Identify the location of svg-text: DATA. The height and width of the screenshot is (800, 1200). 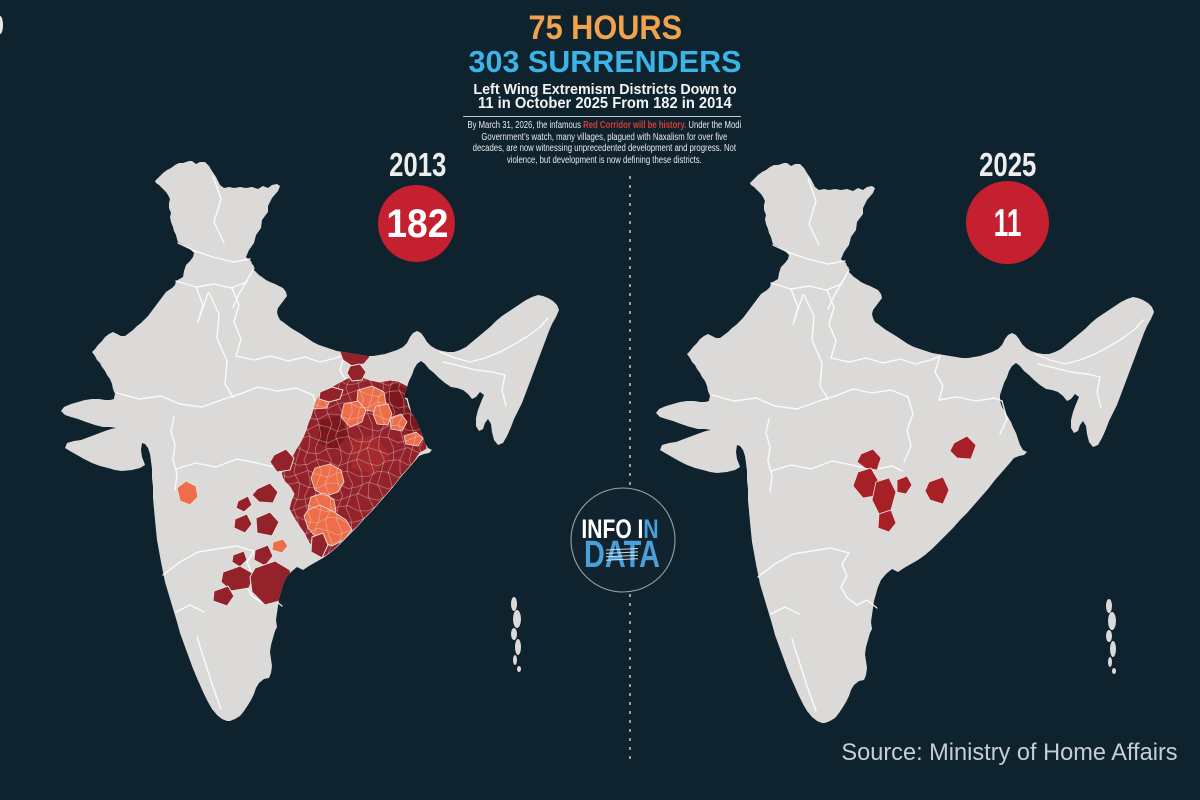
(622, 554).